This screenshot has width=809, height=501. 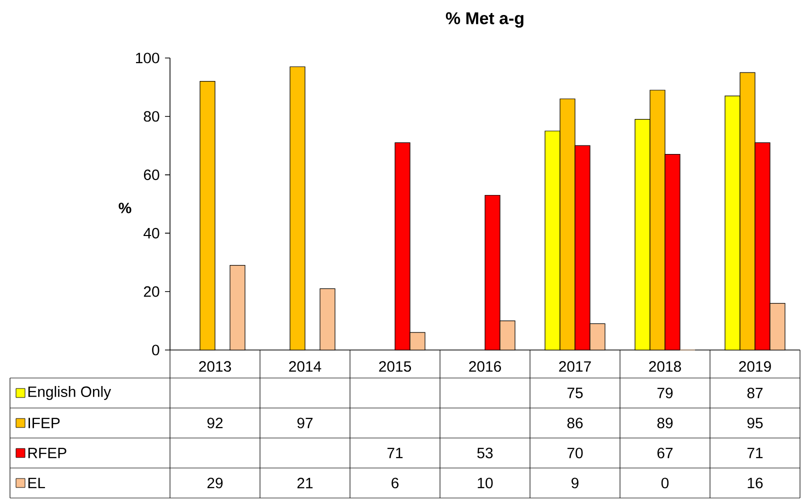 What do you see at coordinates (215, 423) in the screenshot?
I see `data-label: 92` at bounding box center [215, 423].